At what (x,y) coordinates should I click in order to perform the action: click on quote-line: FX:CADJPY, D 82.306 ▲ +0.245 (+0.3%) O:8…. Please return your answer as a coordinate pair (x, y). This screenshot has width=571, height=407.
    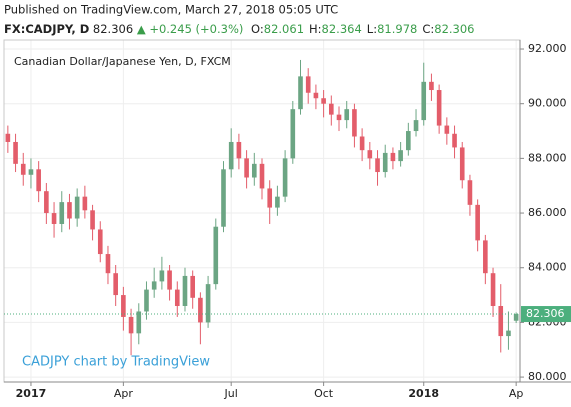
    Looking at the image, I should click on (239, 29).